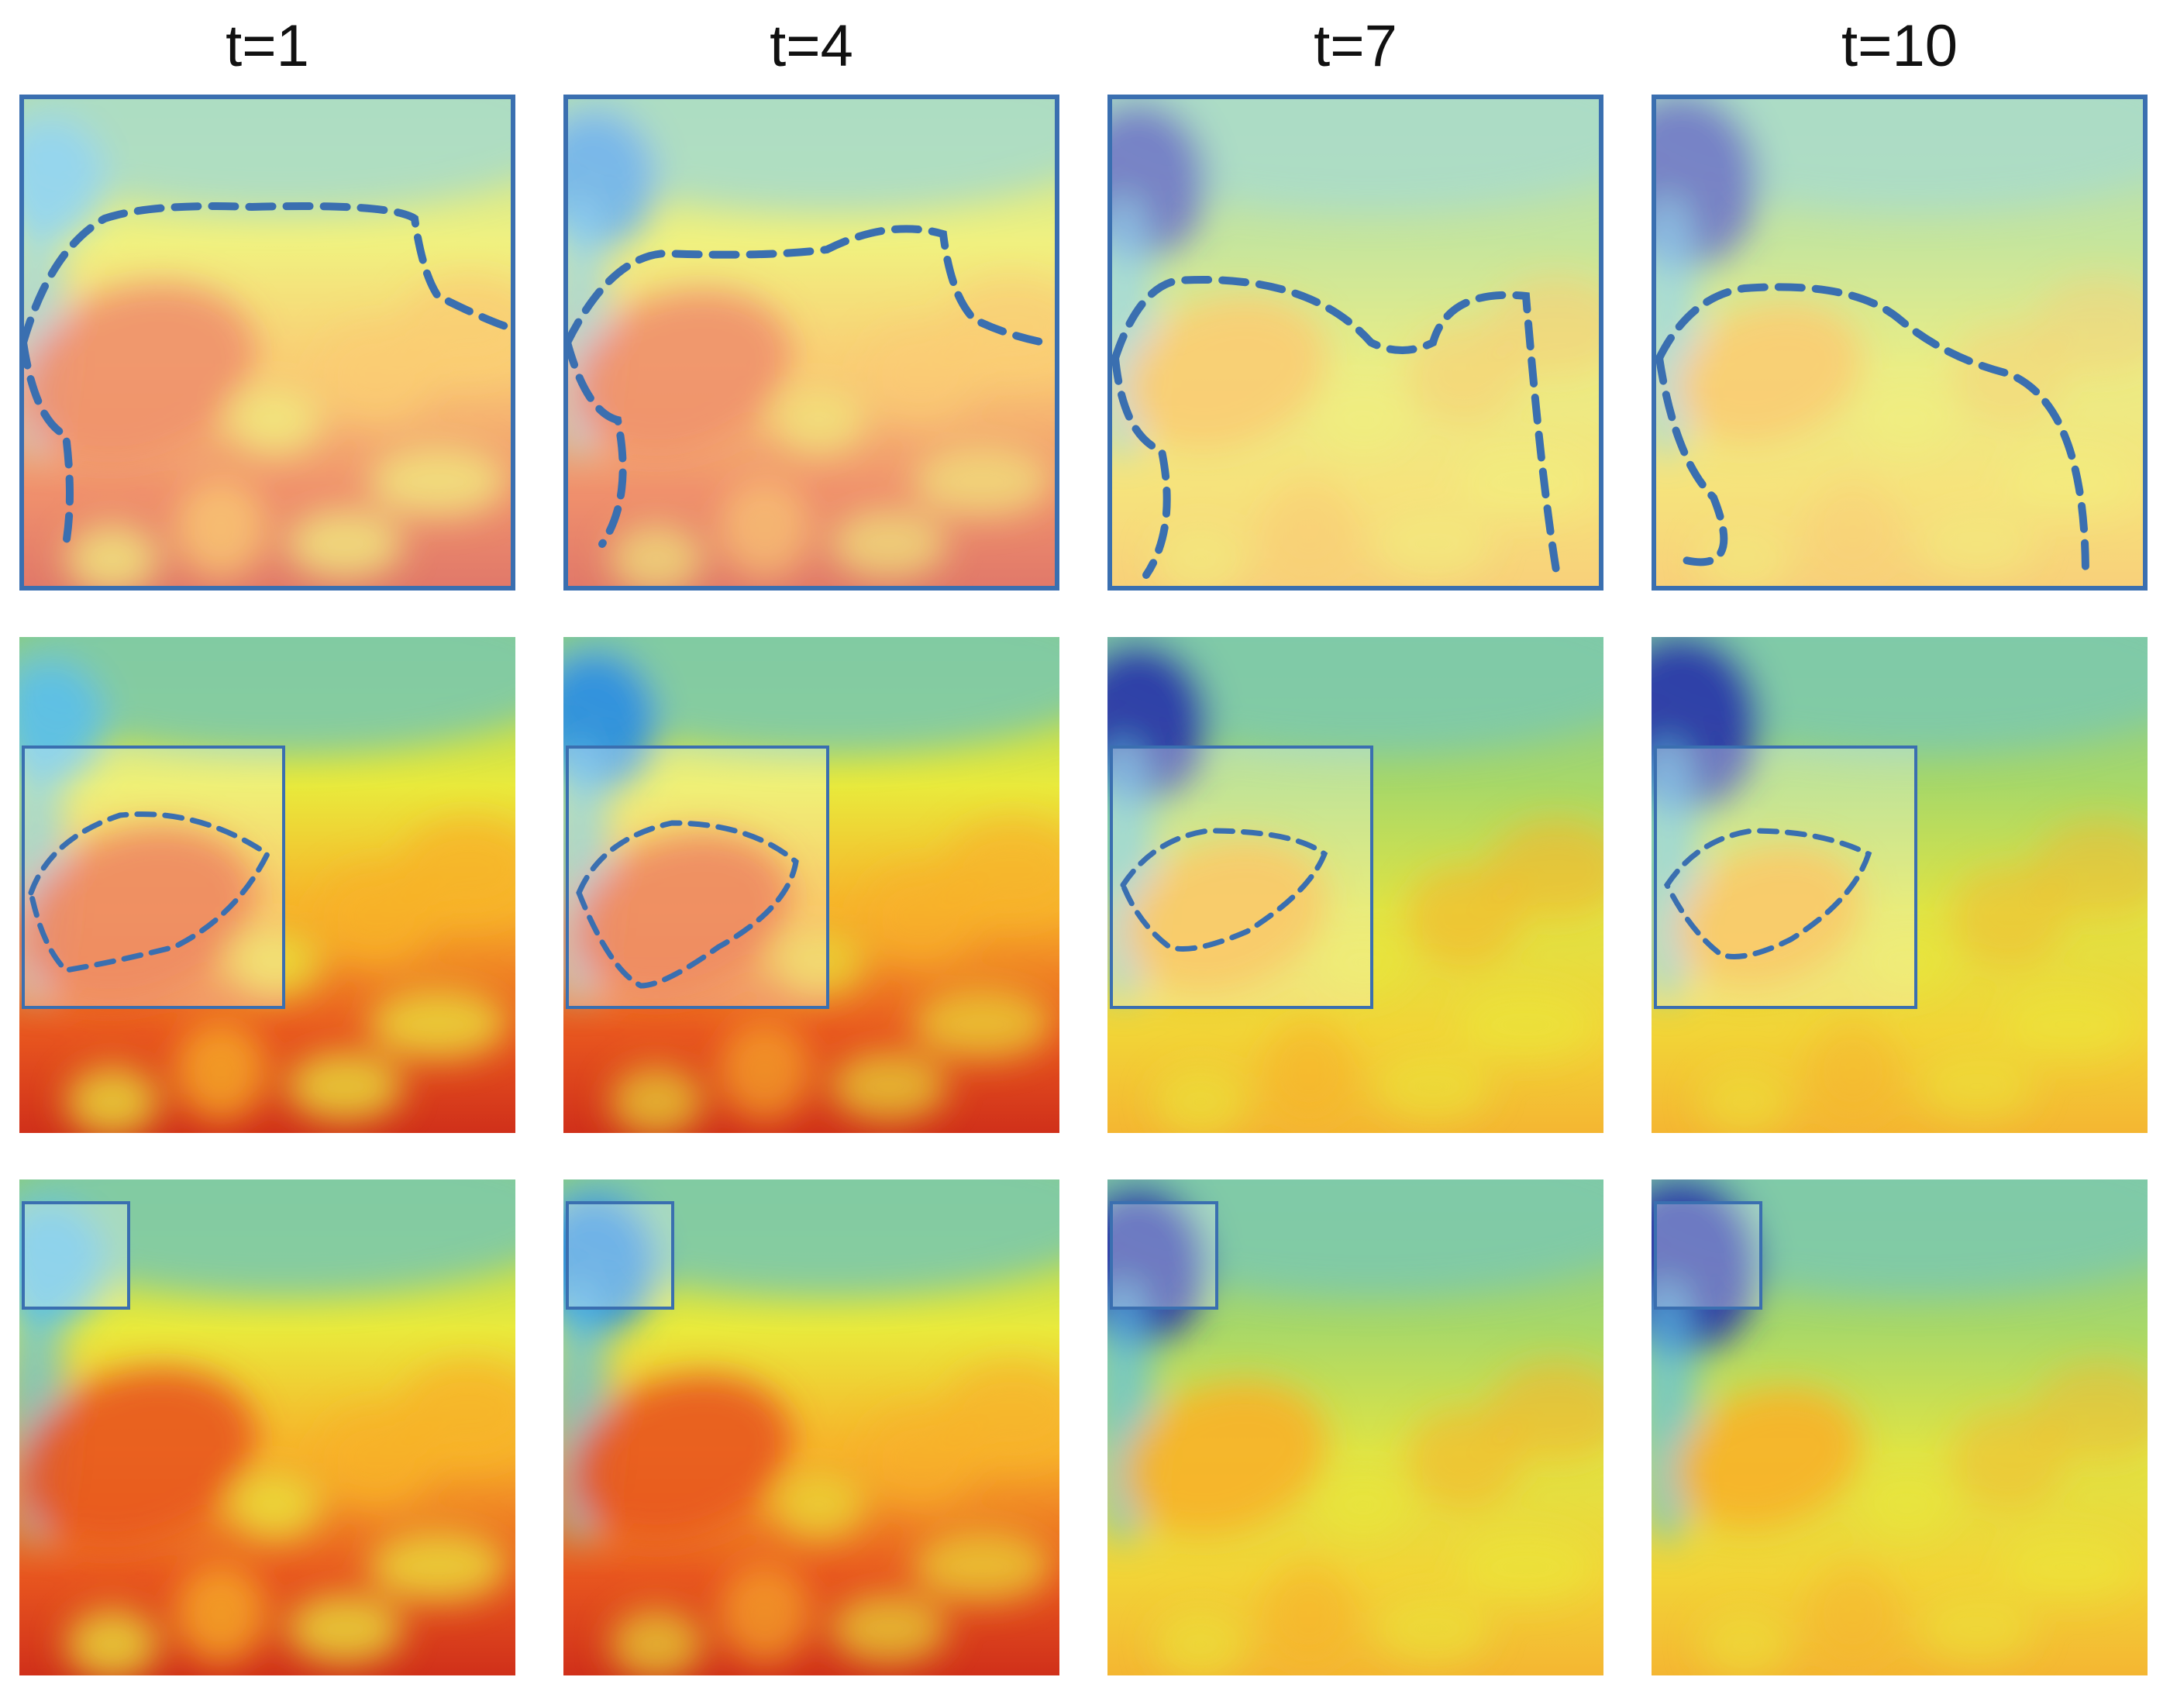 The width and height of the screenshot is (2170, 1708). I want to click on heatmap-panel-r3-c3, so click(1355, 1427).